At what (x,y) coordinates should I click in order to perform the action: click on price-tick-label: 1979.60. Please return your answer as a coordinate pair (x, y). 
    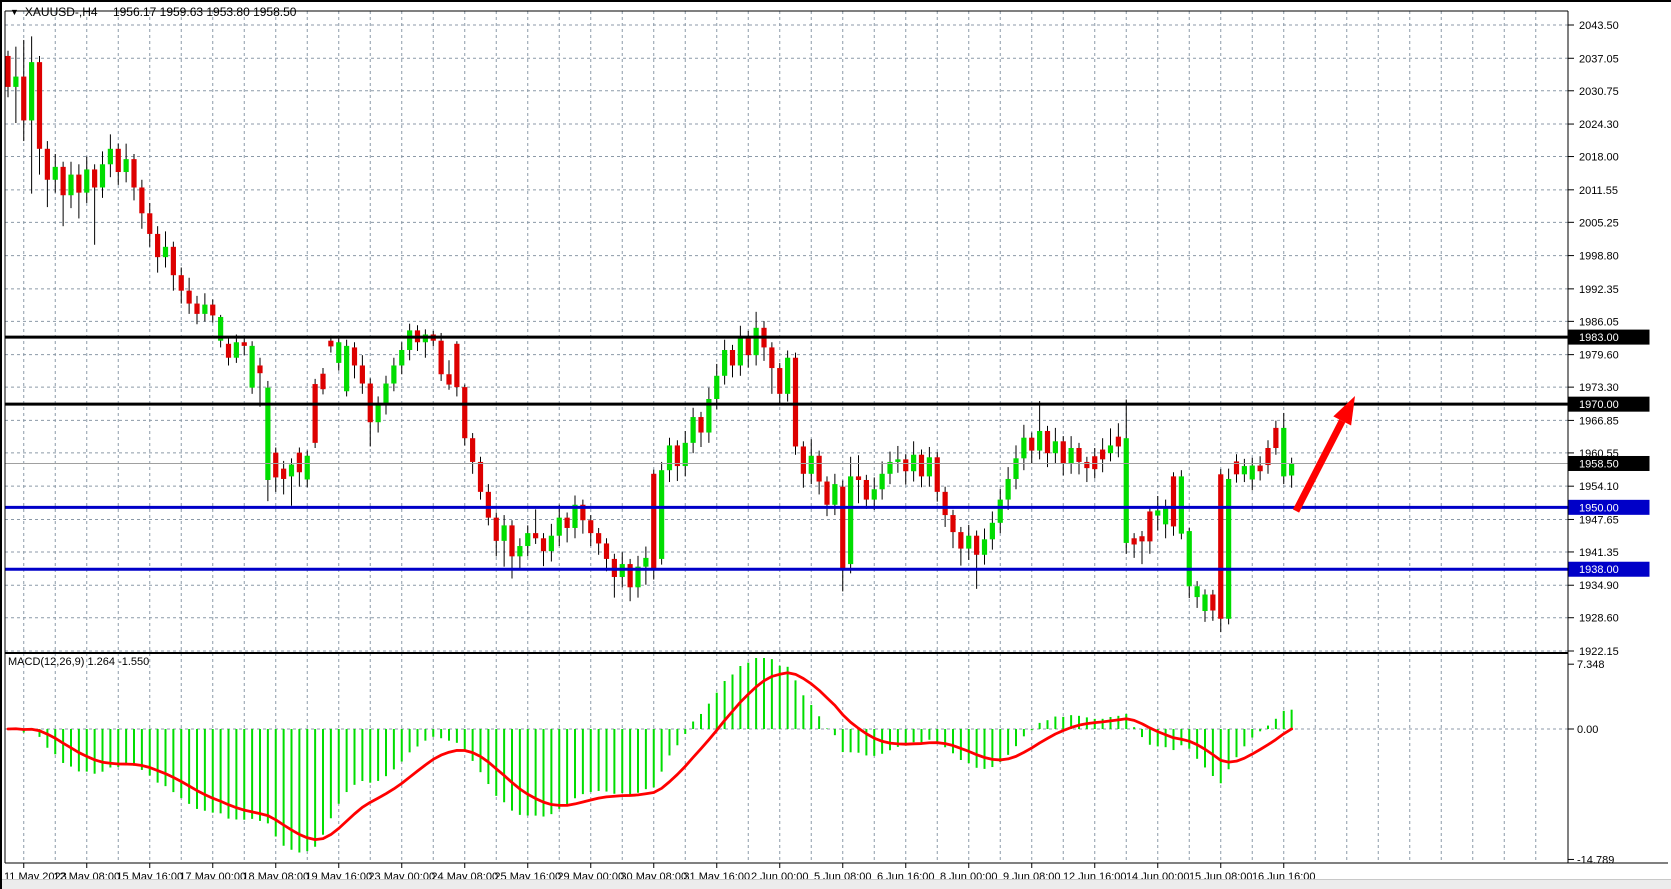
    Looking at the image, I should click on (1599, 356).